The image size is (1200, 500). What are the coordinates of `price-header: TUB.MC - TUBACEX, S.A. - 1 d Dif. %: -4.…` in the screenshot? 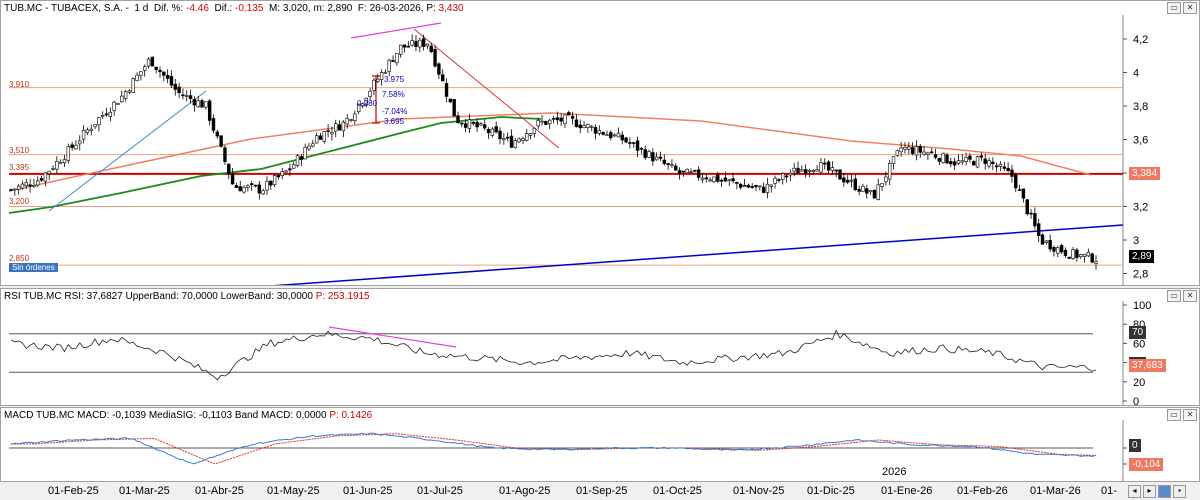 It's located at (234, 8).